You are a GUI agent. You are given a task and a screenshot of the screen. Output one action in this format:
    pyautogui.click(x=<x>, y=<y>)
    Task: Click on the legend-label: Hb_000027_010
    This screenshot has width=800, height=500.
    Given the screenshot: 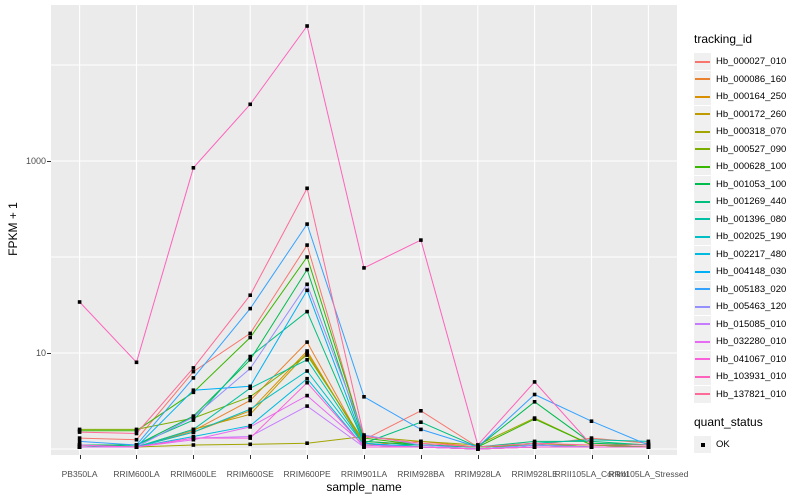 What is the action you would take?
    pyautogui.click(x=751, y=62)
    